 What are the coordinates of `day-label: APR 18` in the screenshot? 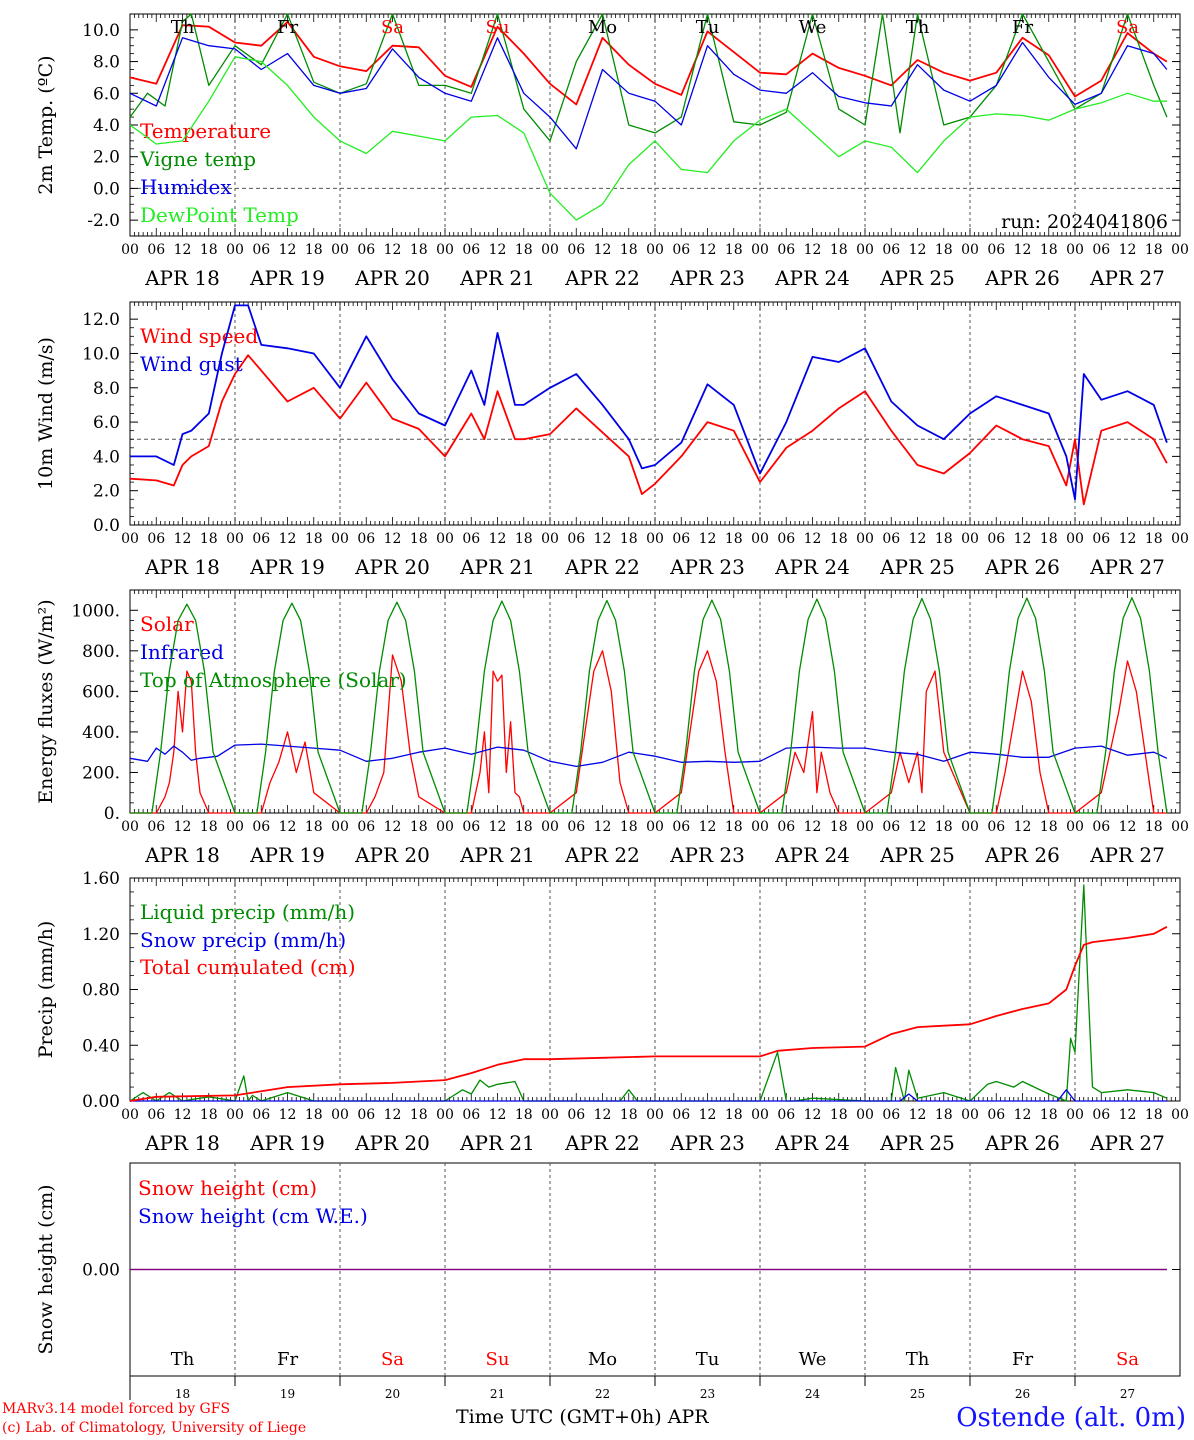 It's located at (182, 1143).